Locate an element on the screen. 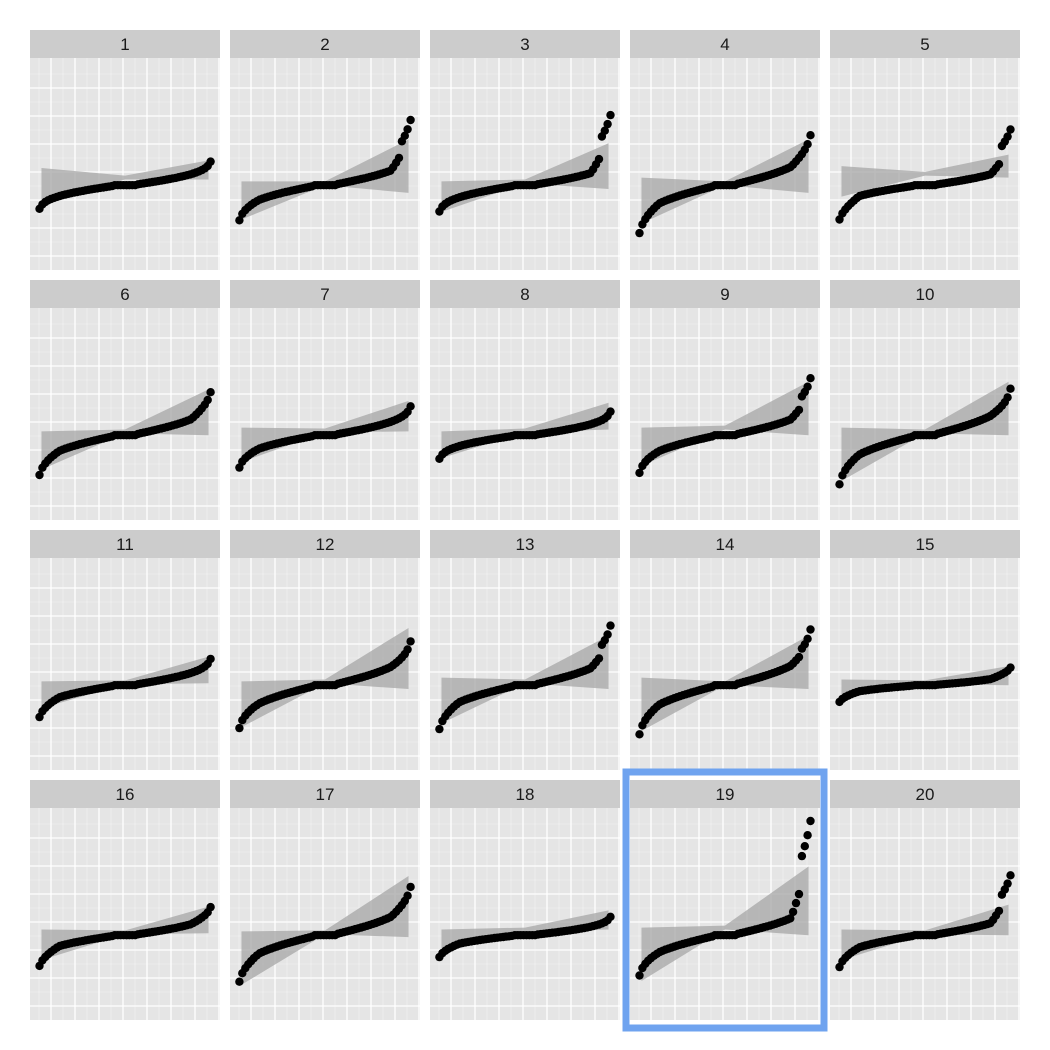 Image resolution: width=1050 pixels, height=1050 pixels. facet-panel-13: 13 is located at coordinates (525, 650).